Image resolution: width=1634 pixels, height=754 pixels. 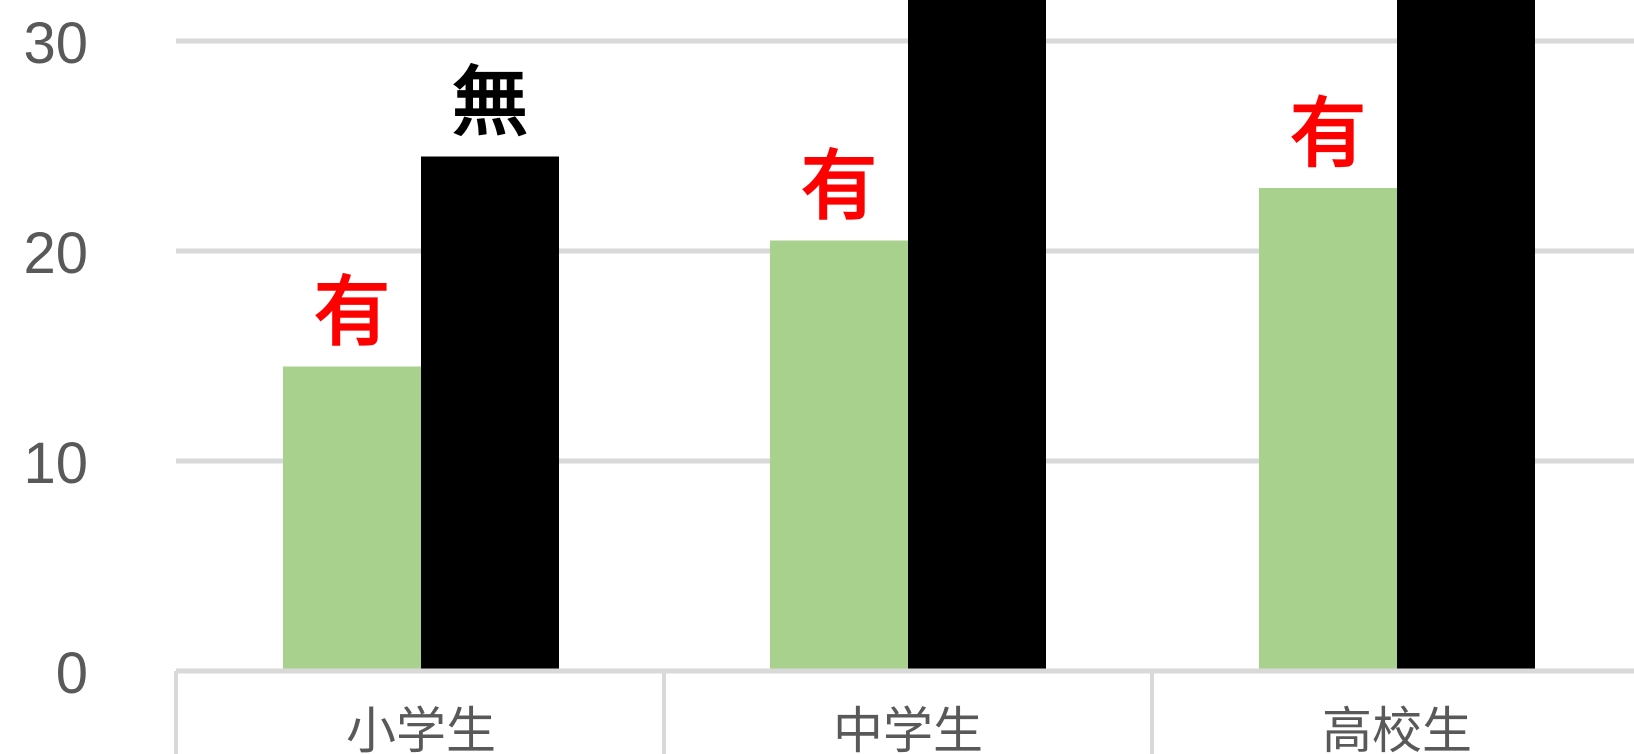 What do you see at coordinates (1397, 728) in the screenshot?
I see `x-category-label: 高校生` at bounding box center [1397, 728].